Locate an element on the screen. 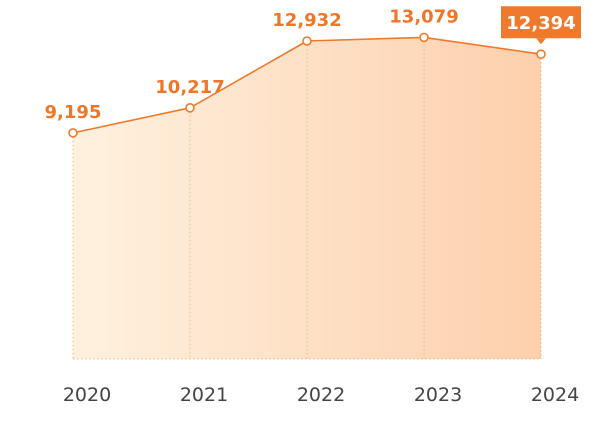  data-point-2023 is located at coordinates (424, 37).